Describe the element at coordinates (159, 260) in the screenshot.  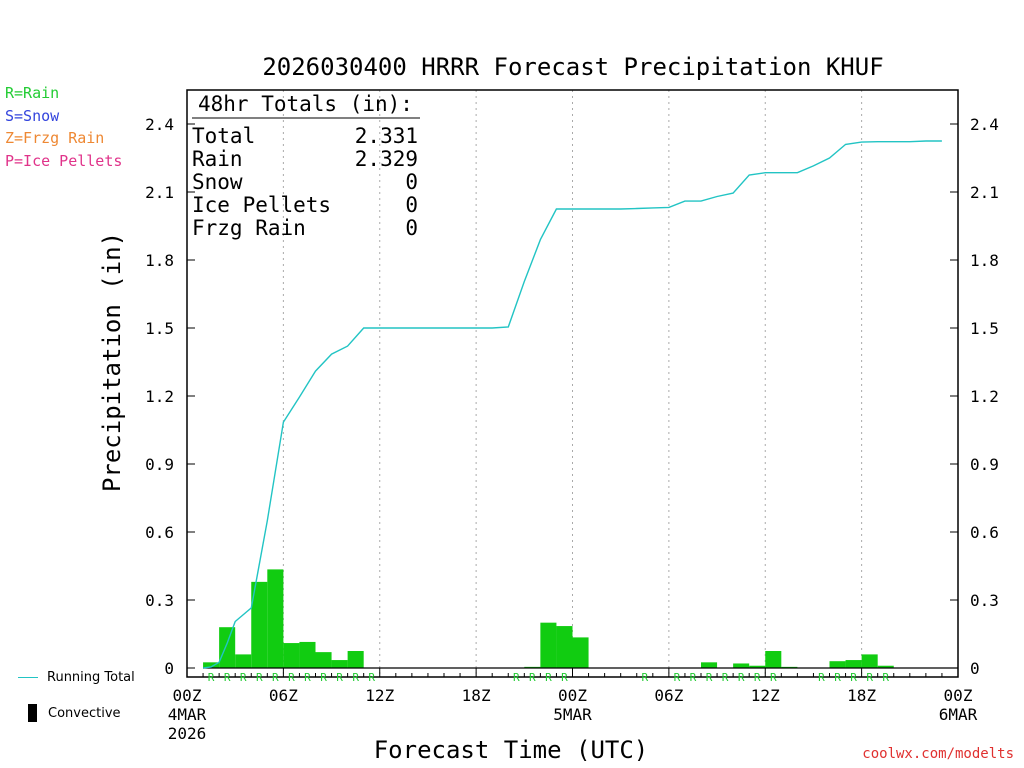
I see `y-tick-label-left-1.8: 1.8` at that location.